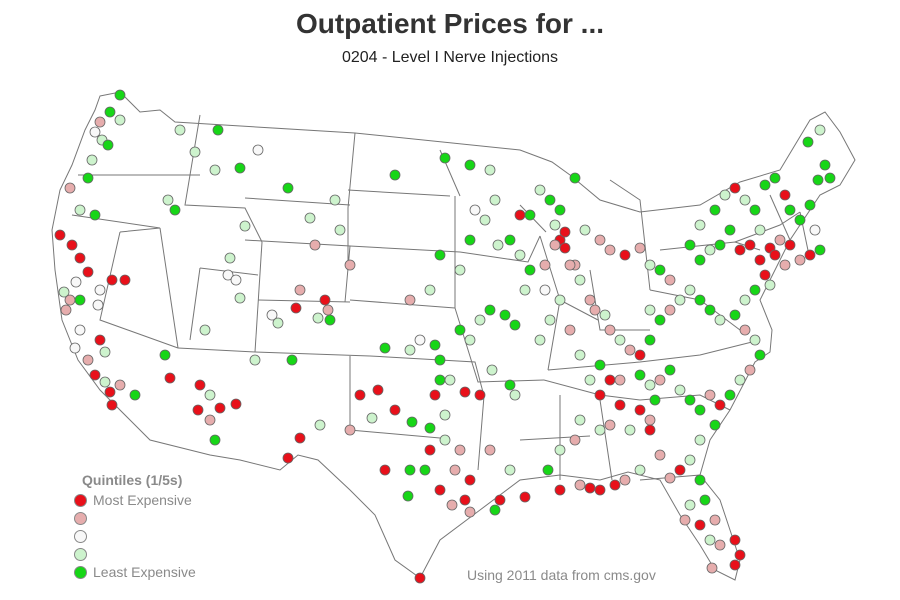  What do you see at coordinates (135, 500) in the screenshot?
I see `legend-item-most-expensive: Most Expensive` at bounding box center [135, 500].